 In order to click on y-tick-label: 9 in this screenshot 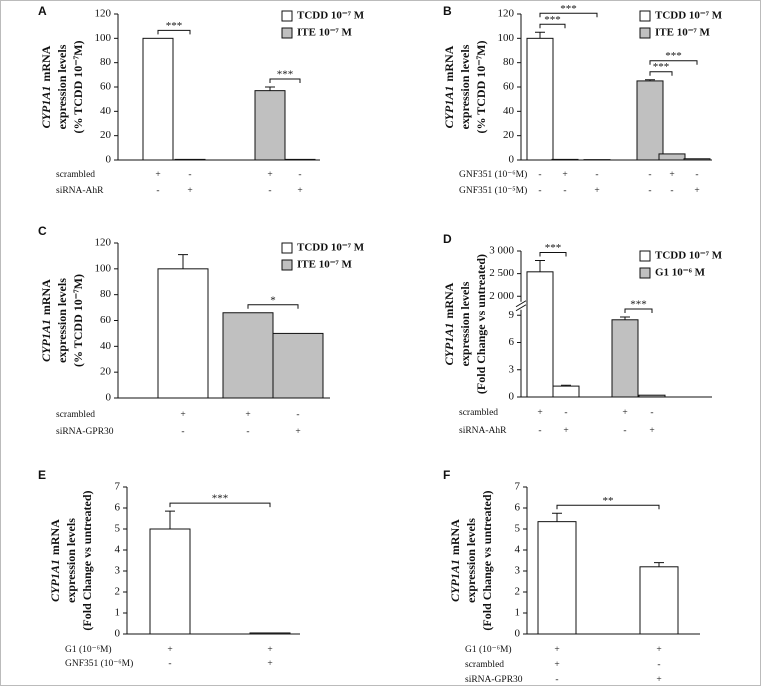, I will do `click(512, 315)`.